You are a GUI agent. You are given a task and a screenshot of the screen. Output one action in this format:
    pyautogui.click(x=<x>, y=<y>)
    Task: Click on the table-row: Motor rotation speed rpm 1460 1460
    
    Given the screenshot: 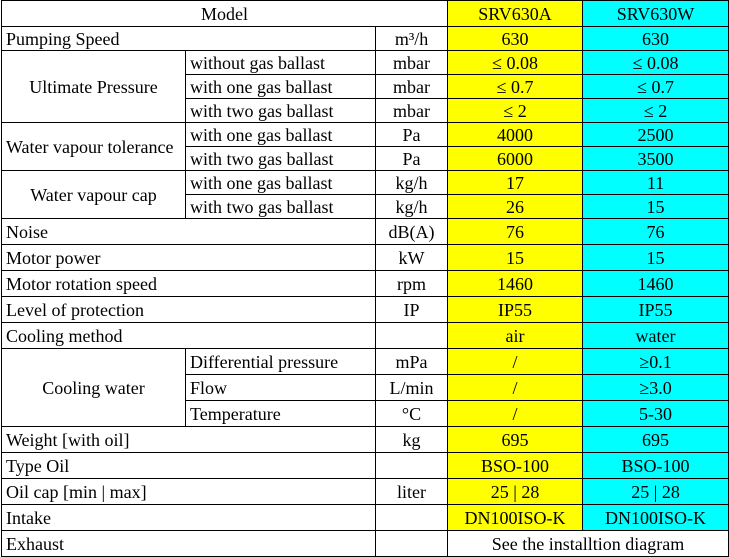 What is the action you would take?
    pyautogui.click(x=365, y=283)
    